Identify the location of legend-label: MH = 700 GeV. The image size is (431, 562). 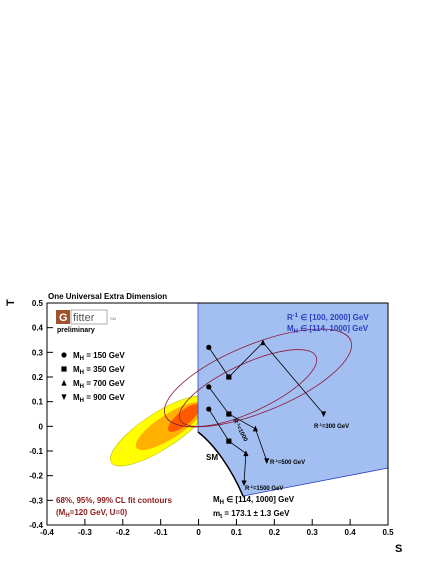
(99, 384).